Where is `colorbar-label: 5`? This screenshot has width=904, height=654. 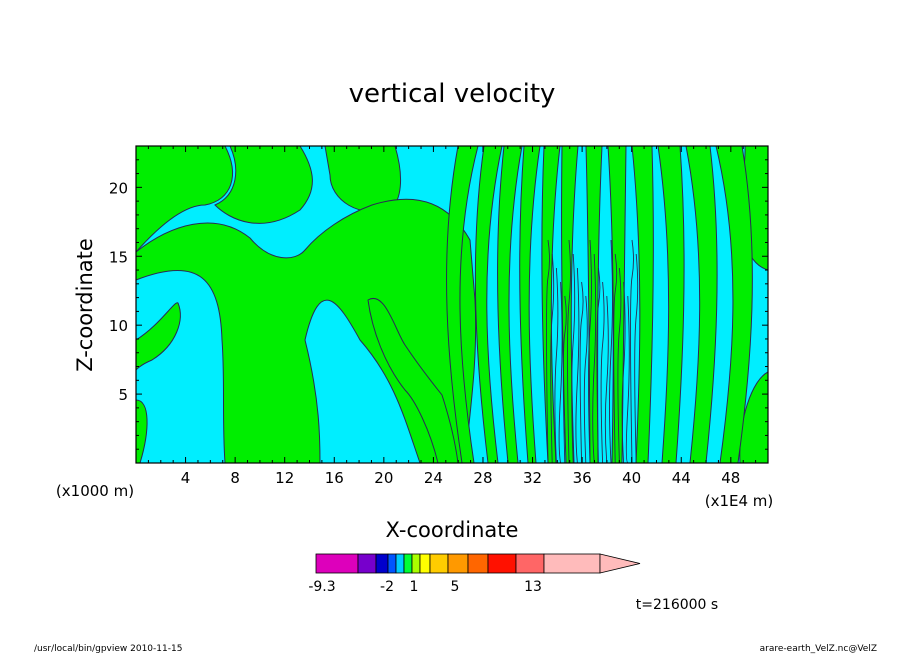
colorbar-label: 5 is located at coordinates (455, 587).